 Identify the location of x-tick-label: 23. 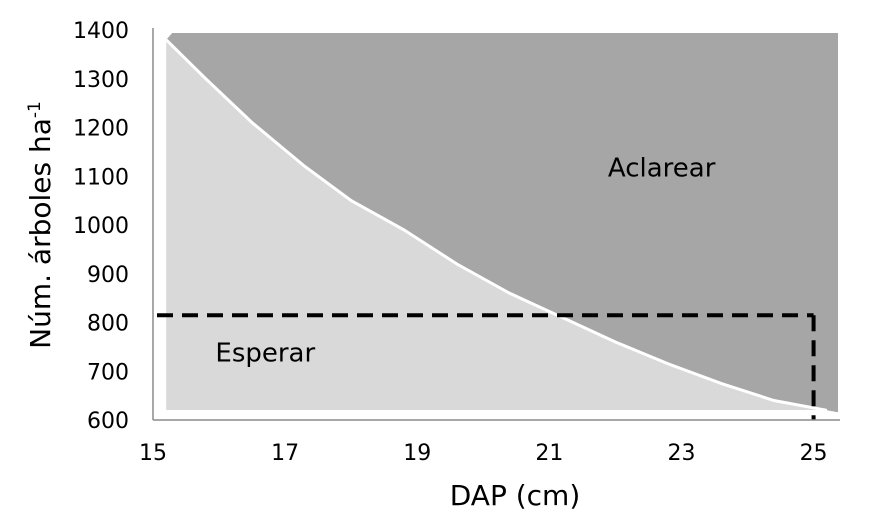
(681, 453).